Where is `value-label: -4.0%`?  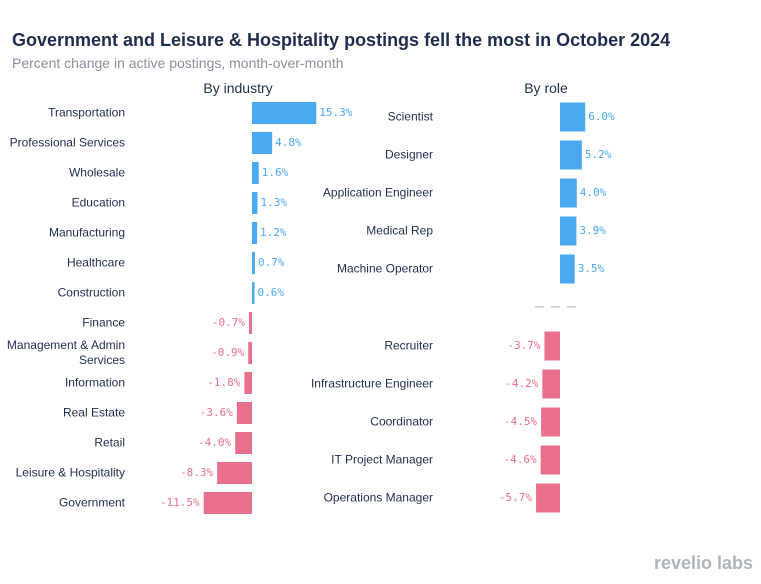
value-label: -4.0% is located at coordinates (214, 442).